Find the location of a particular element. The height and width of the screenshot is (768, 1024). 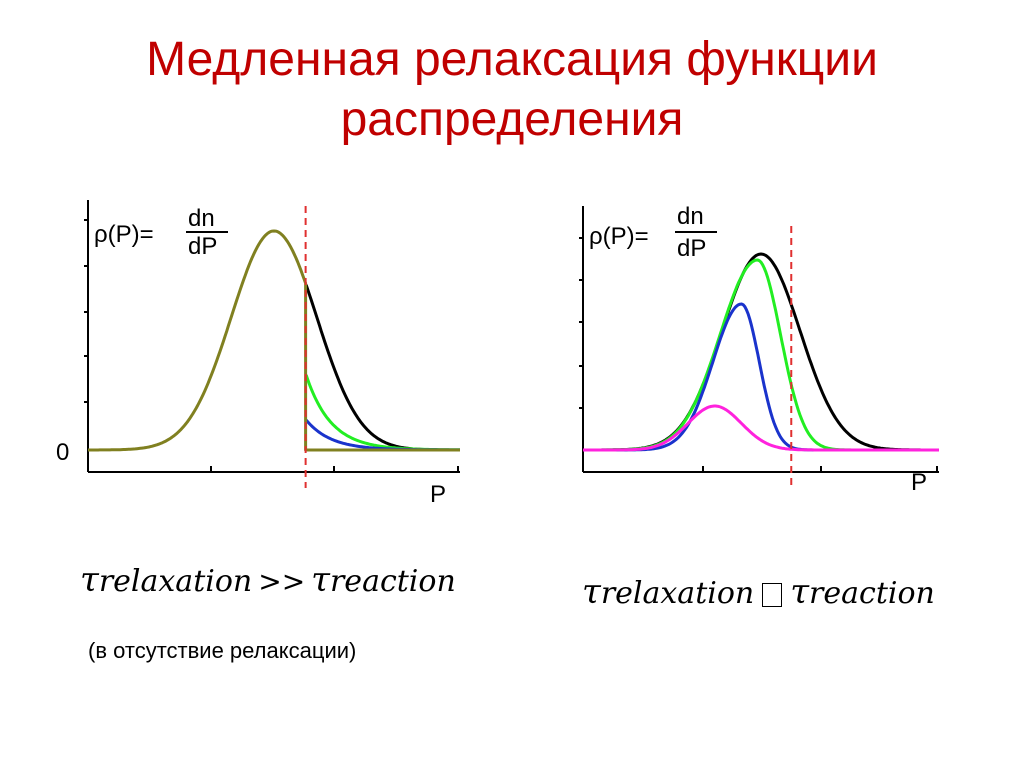

x-axis-left is located at coordinates (274, 469).